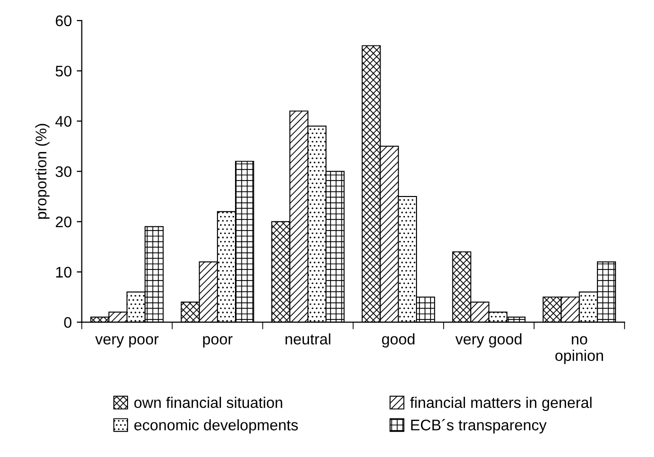 Image resolution: width=654 pixels, height=457 pixels. I want to click on y-axis-title: proportion (%), so click(42, 171).